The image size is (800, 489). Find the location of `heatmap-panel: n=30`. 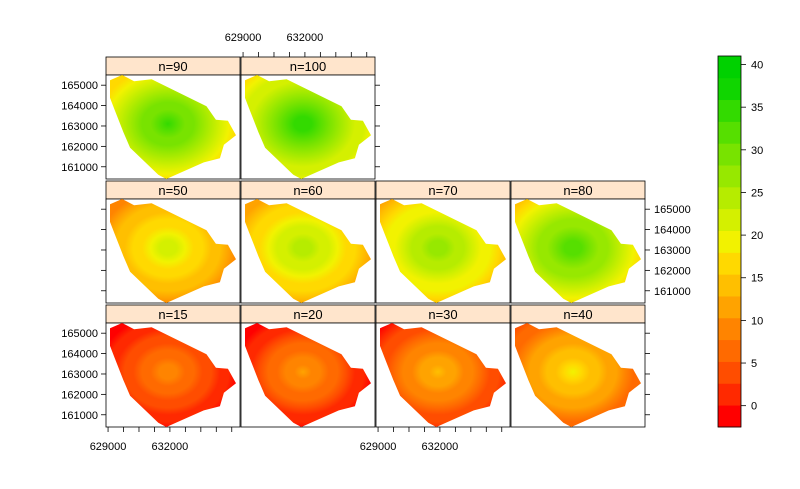

heatmap-panel: n=30 is located at coordinates (443, 366).